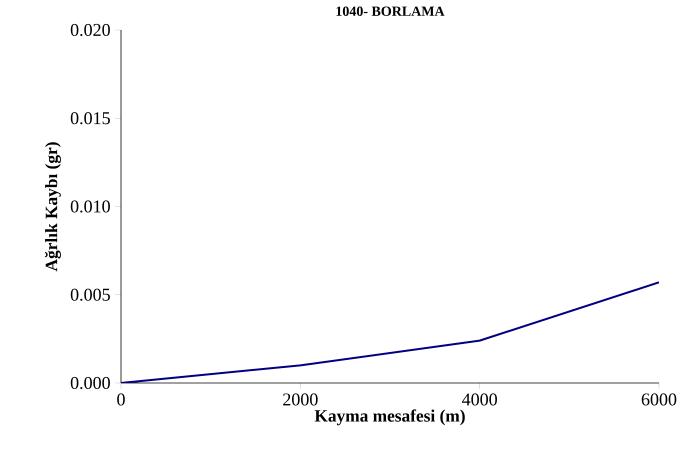  I want to click on x-tick-label: 4000, so click(479, 399).